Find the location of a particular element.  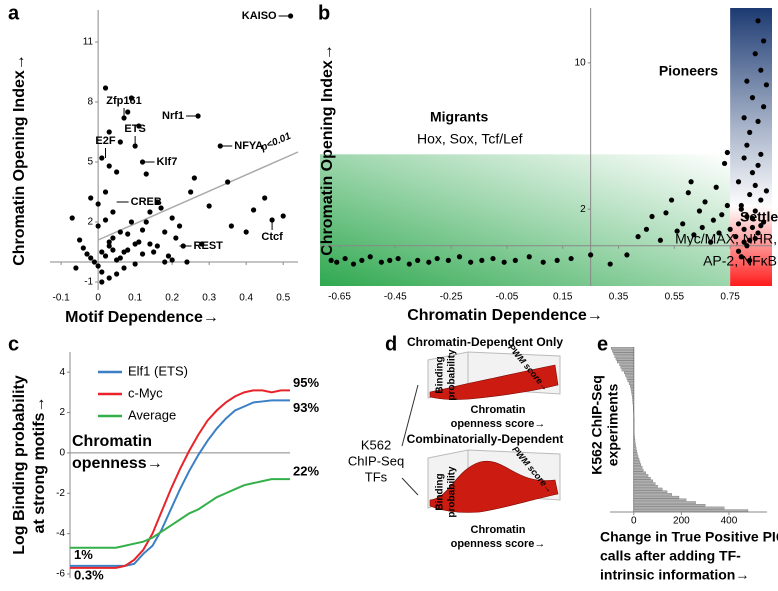

x-tick-label: -0.05 is located at coordinates (507, 297).